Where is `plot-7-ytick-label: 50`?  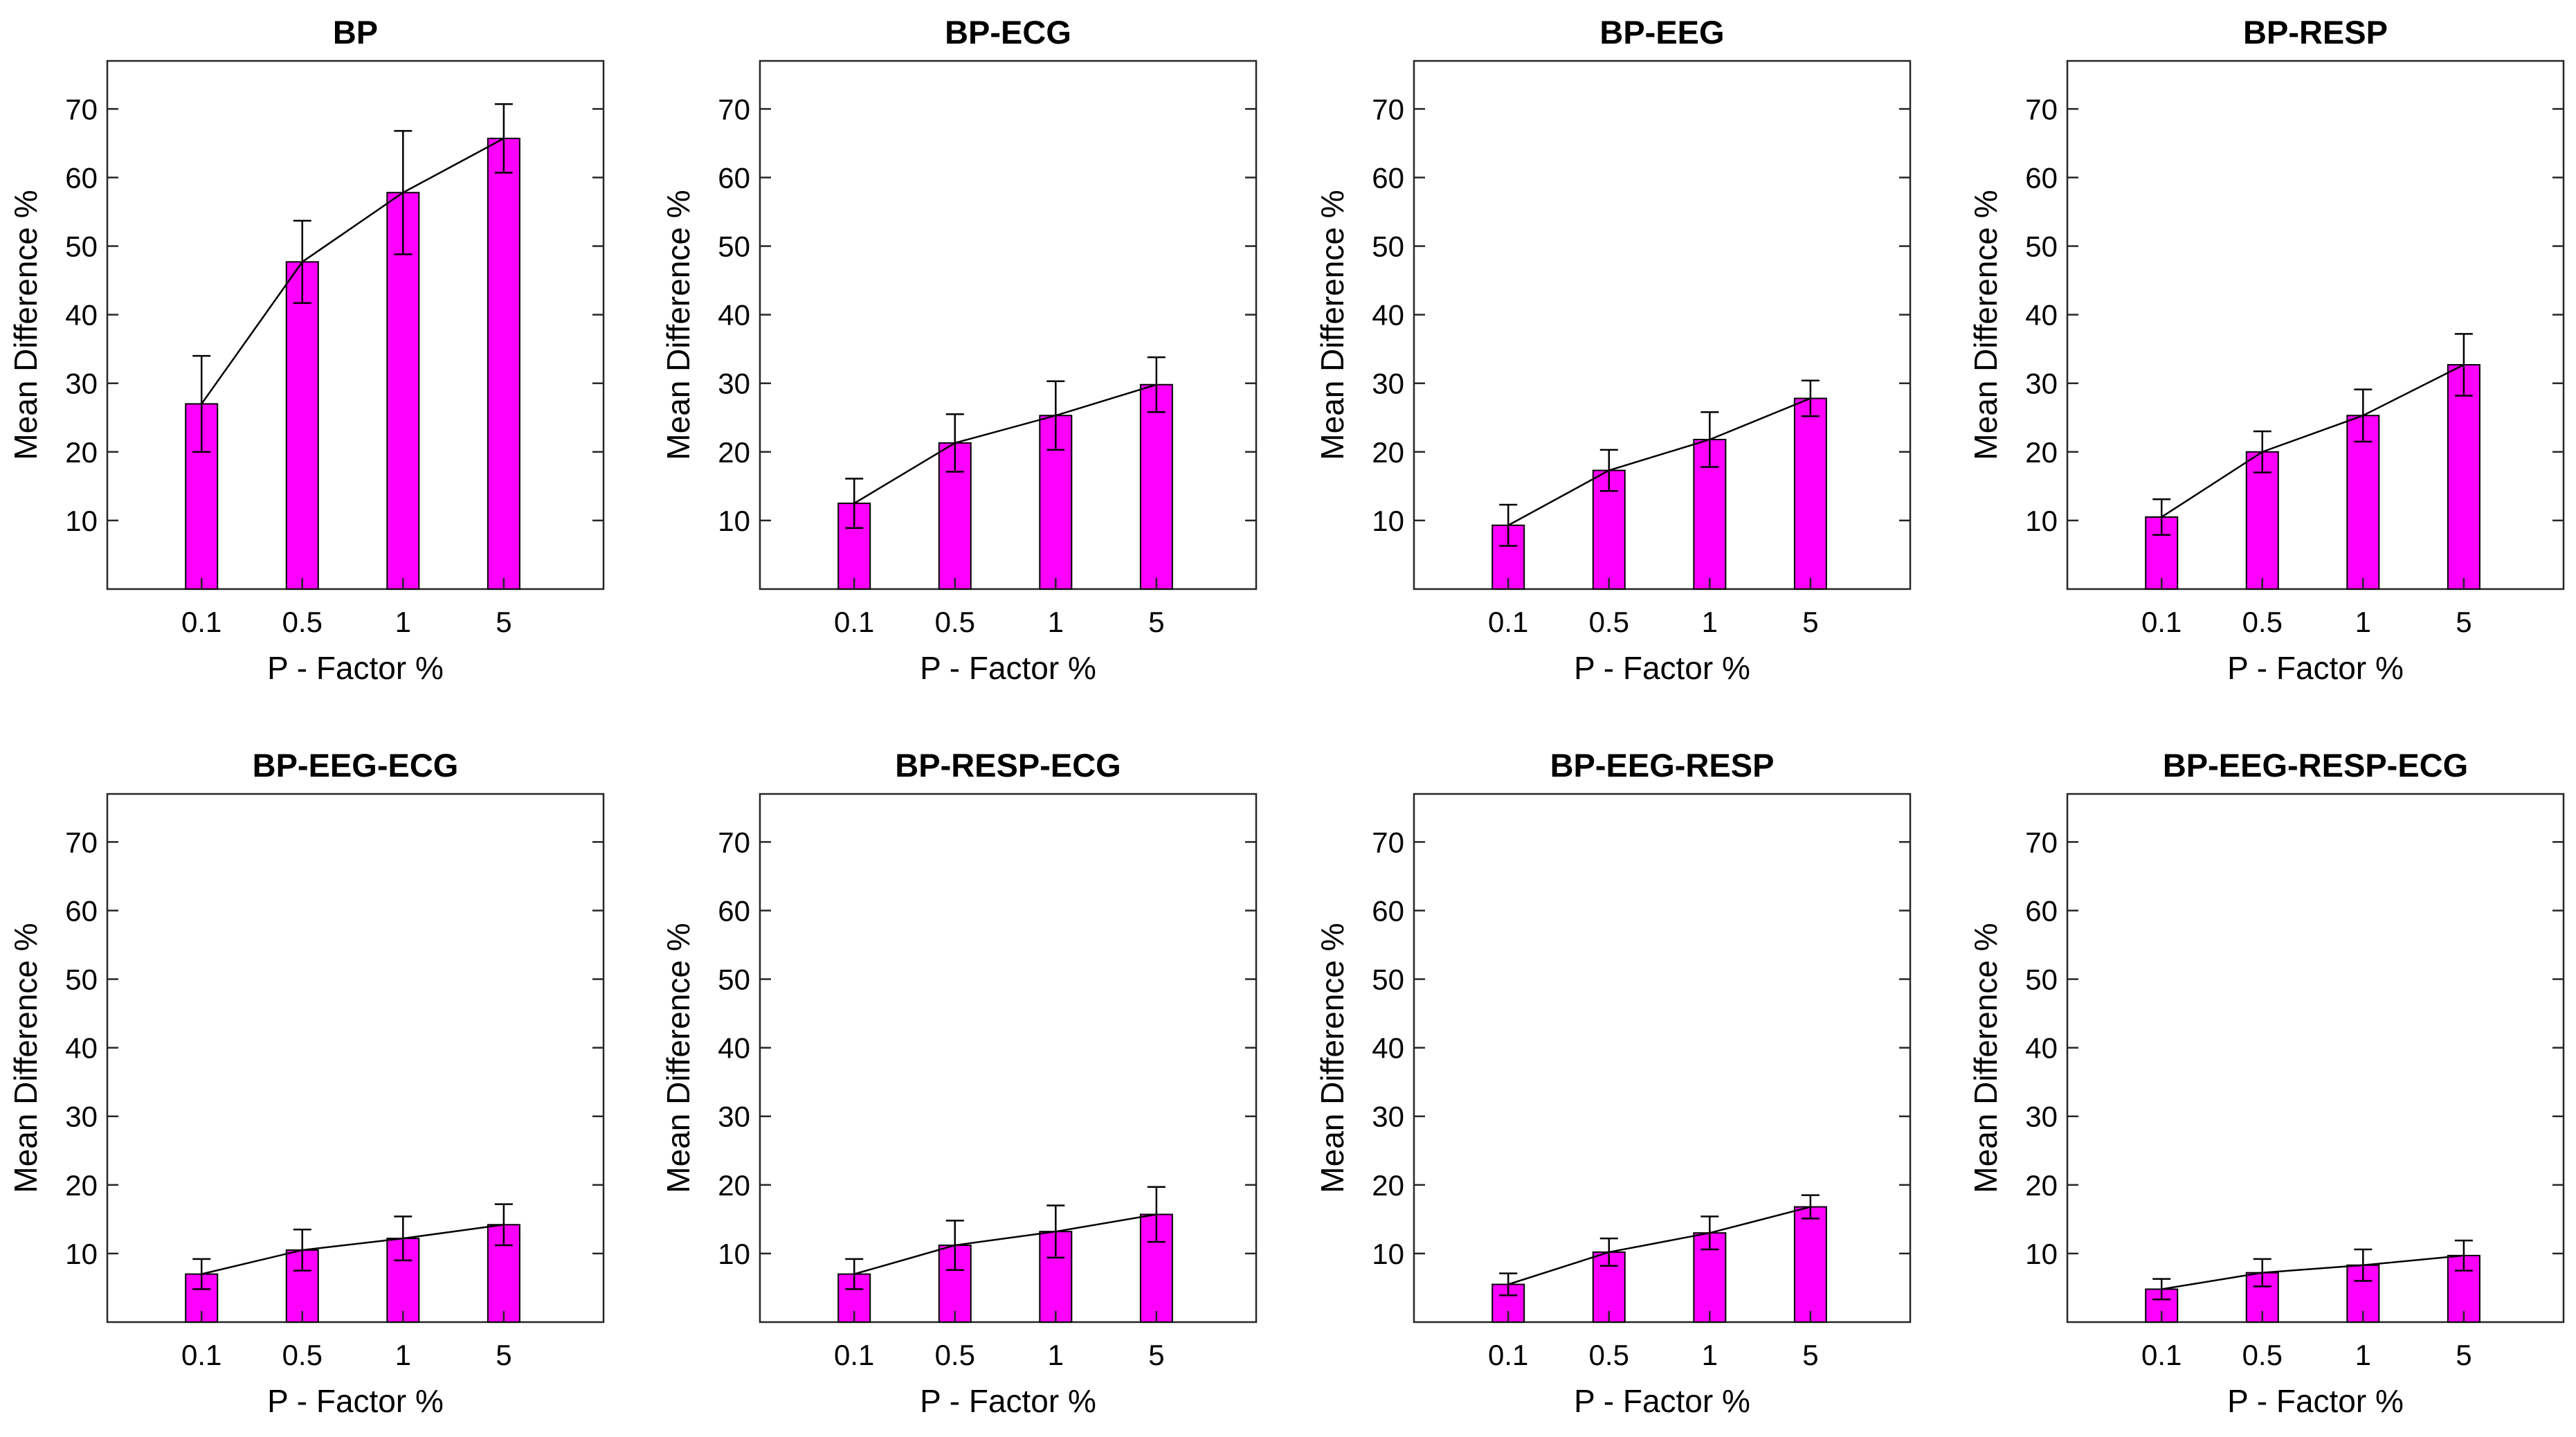
plot-7-ytick-label: 50 is located at coordinates (2041, 980).